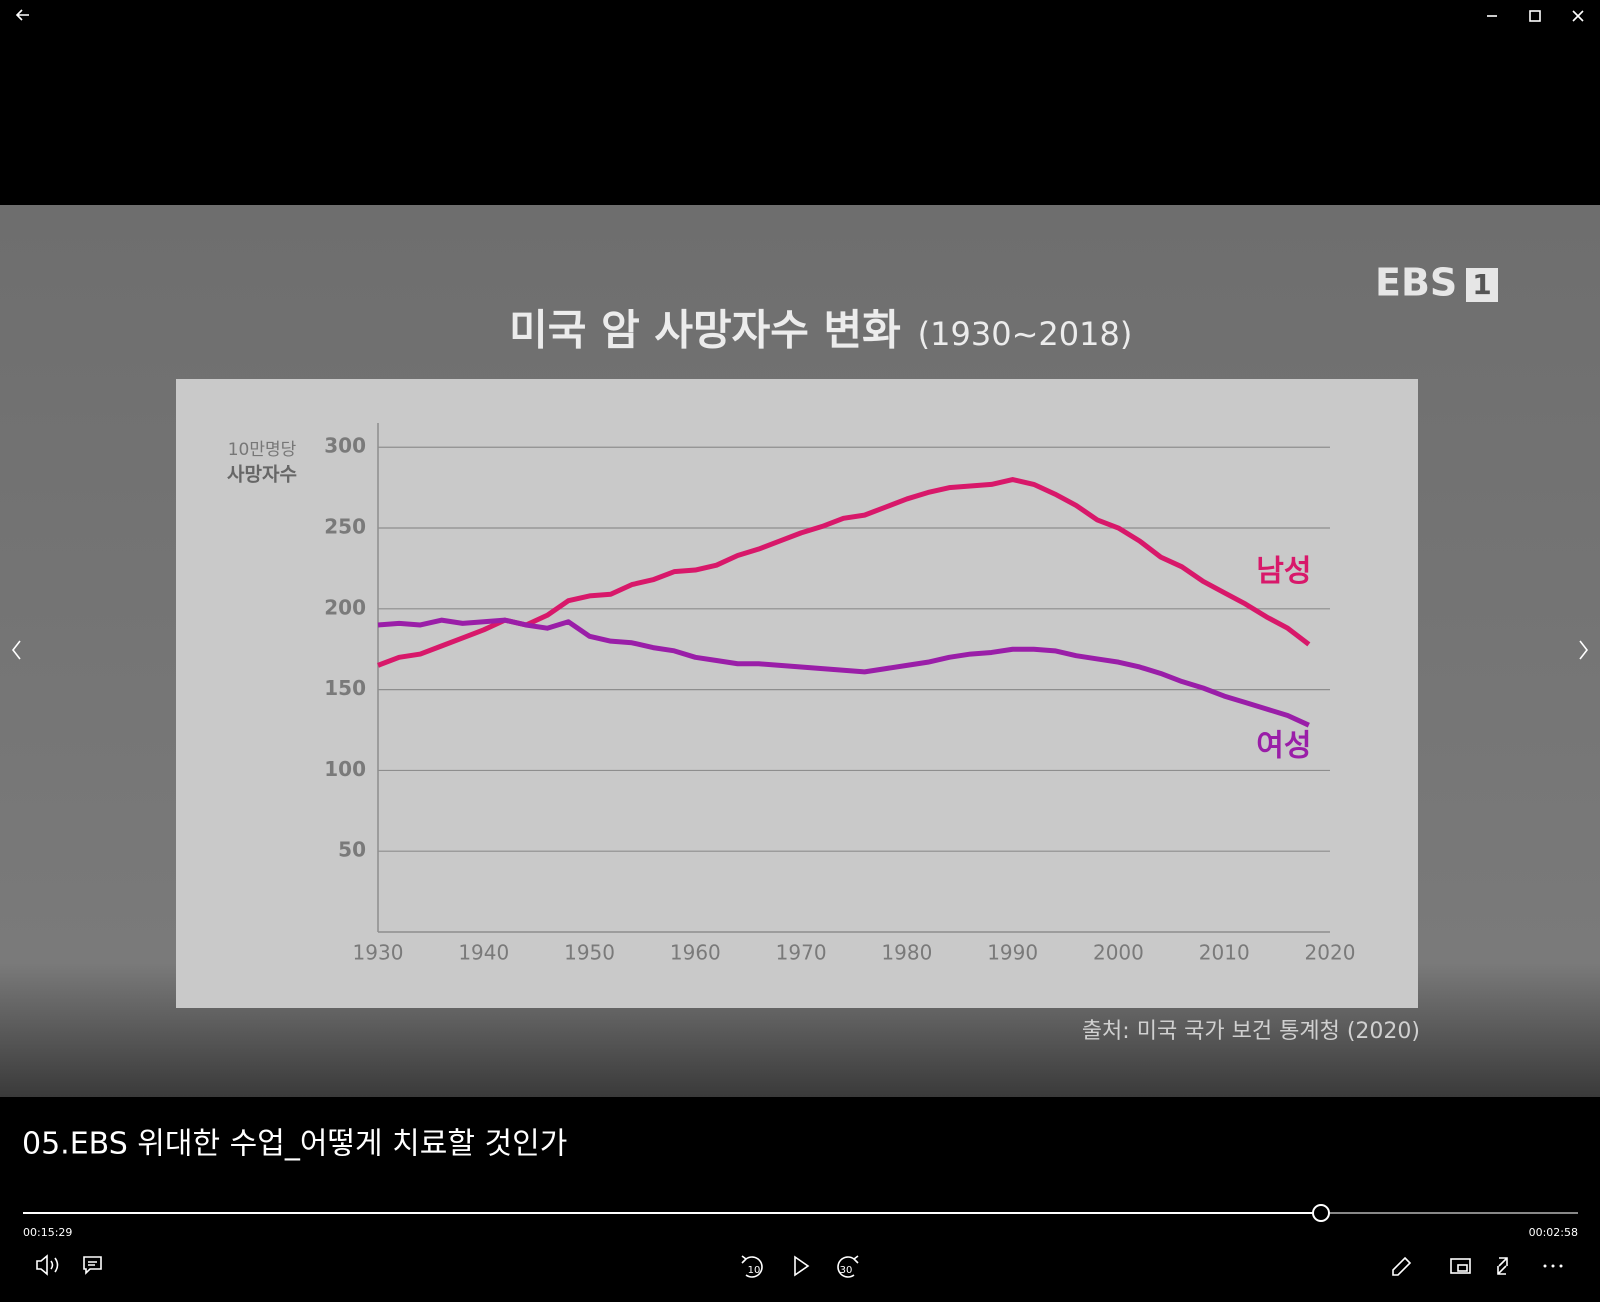 The height and width of the screenshot is (1302, 1600). What do you see at coordinates (262, 450) in the screenshot?
I see `y-axis-unit: 10만명당` at bounding box center [262, 450].